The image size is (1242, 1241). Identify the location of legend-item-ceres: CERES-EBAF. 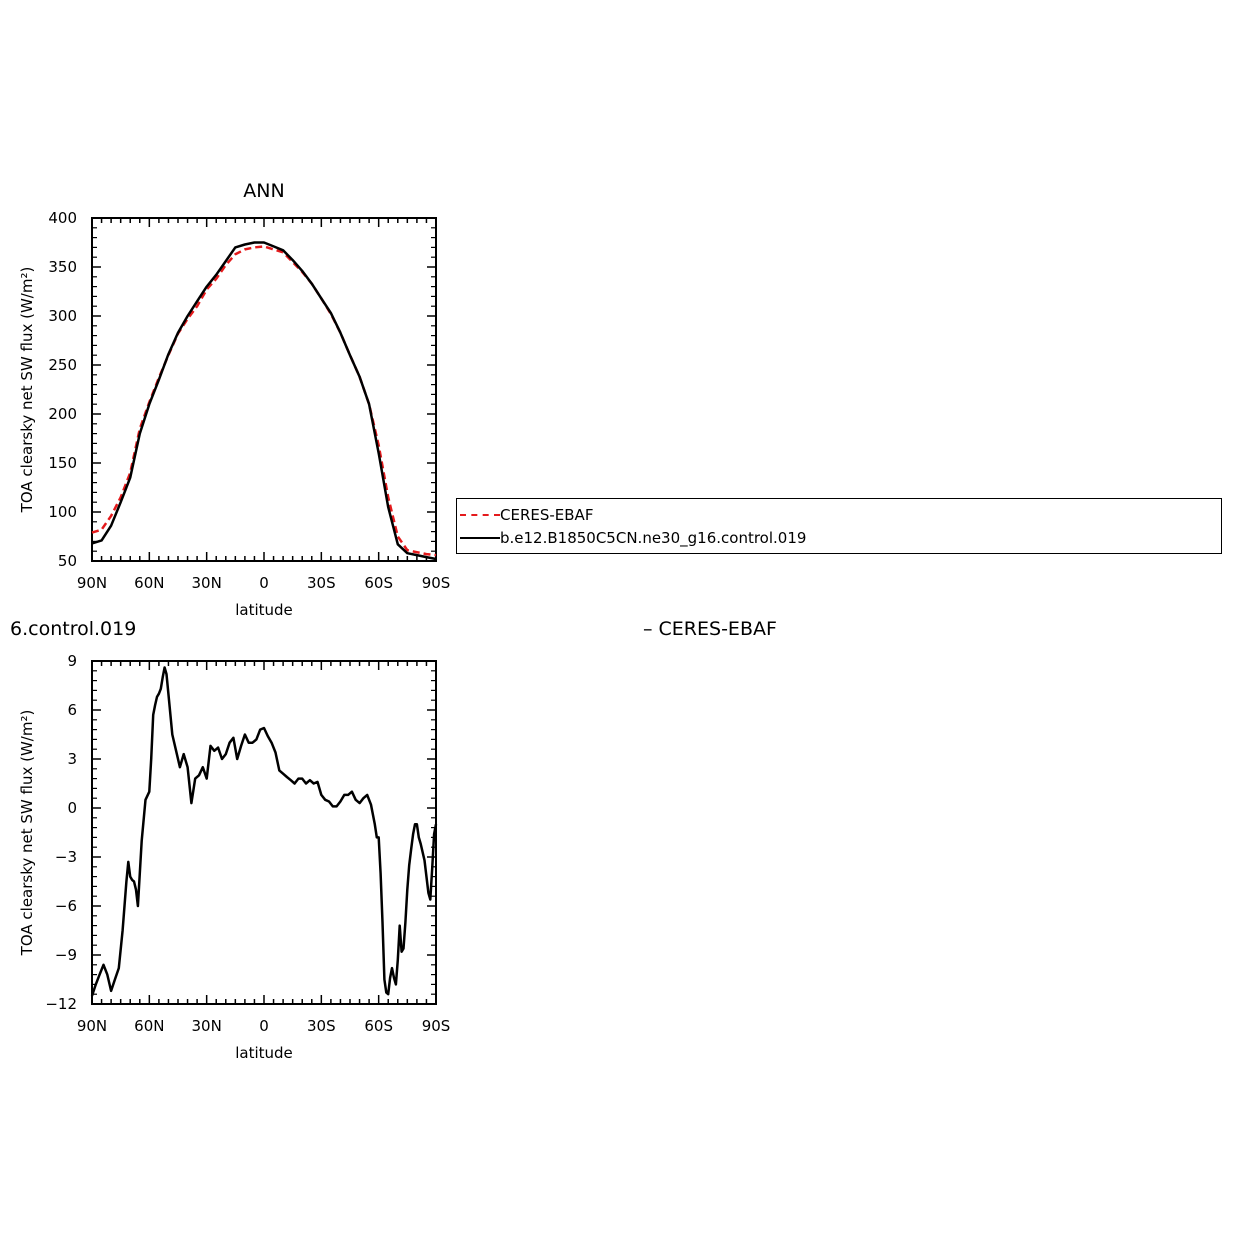
(525, 515).